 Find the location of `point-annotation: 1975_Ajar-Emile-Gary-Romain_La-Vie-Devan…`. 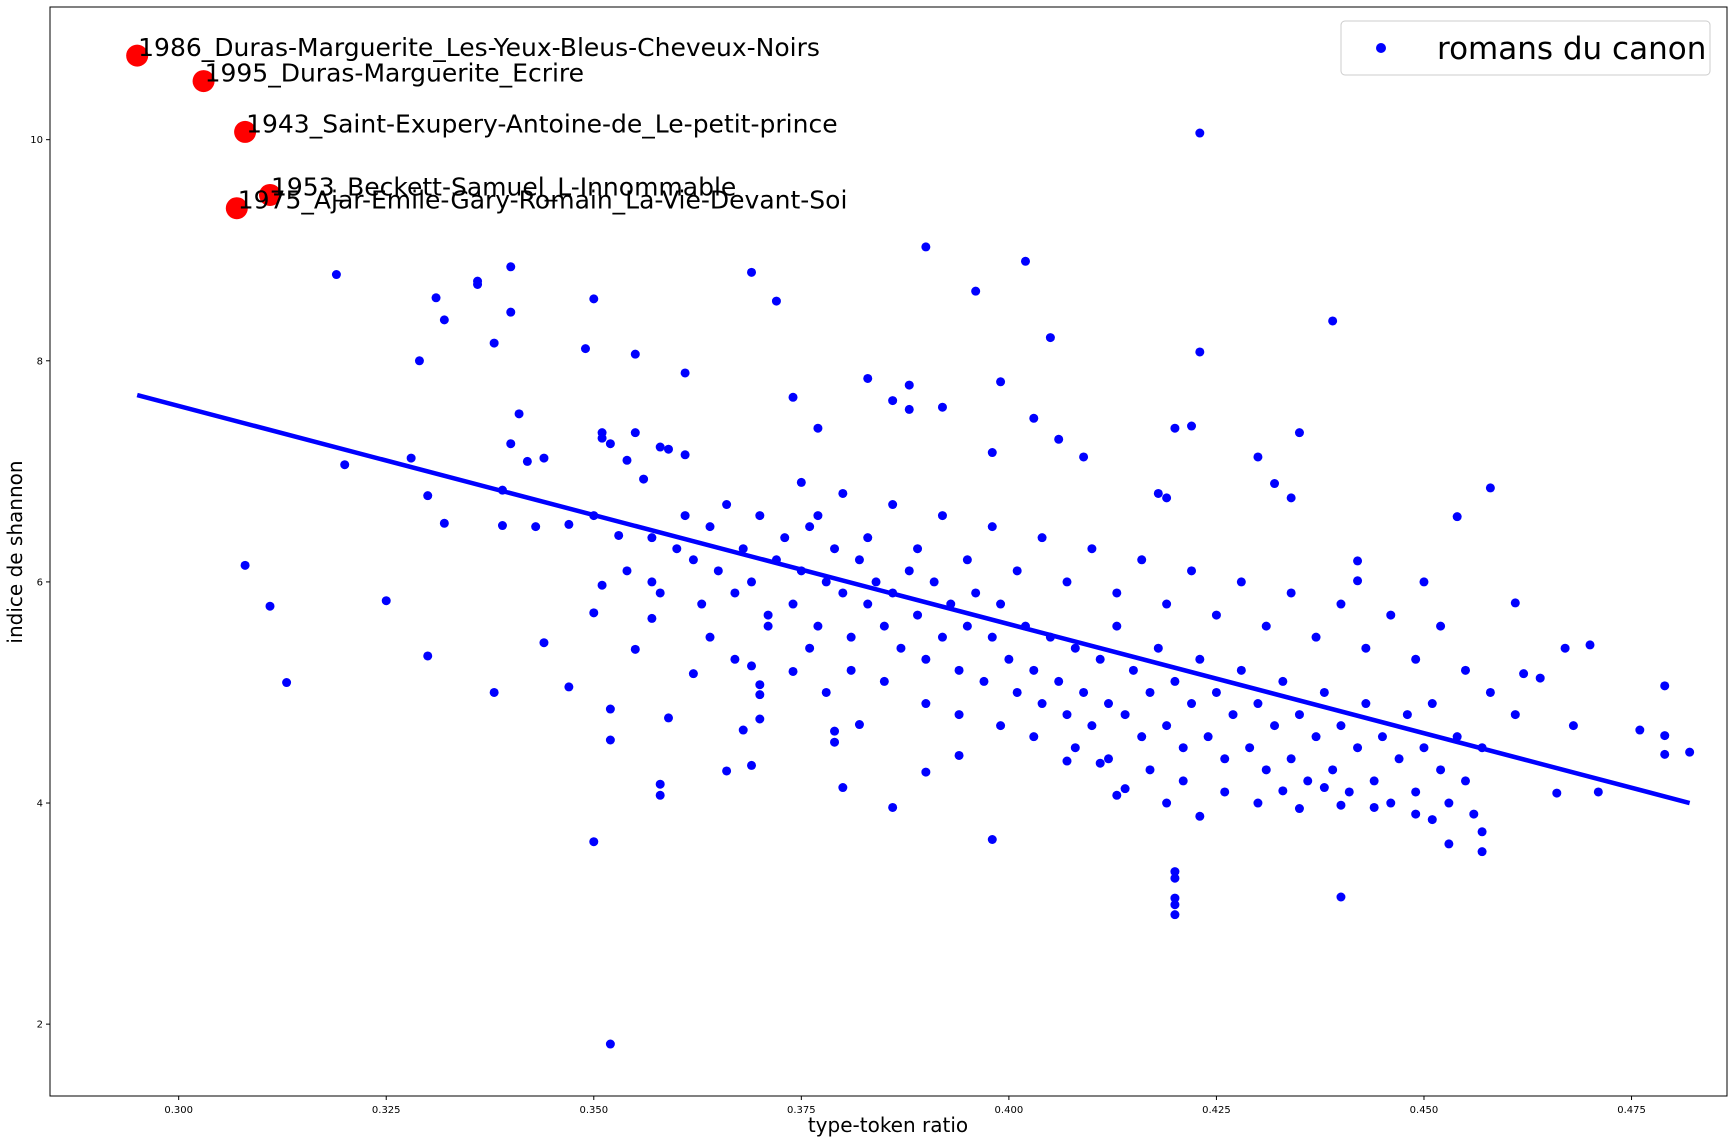

point-annotation: 1975_Ajar-Emile-Gary-Romain_La-Vie-Devan… is located at coordinates (543, 200).